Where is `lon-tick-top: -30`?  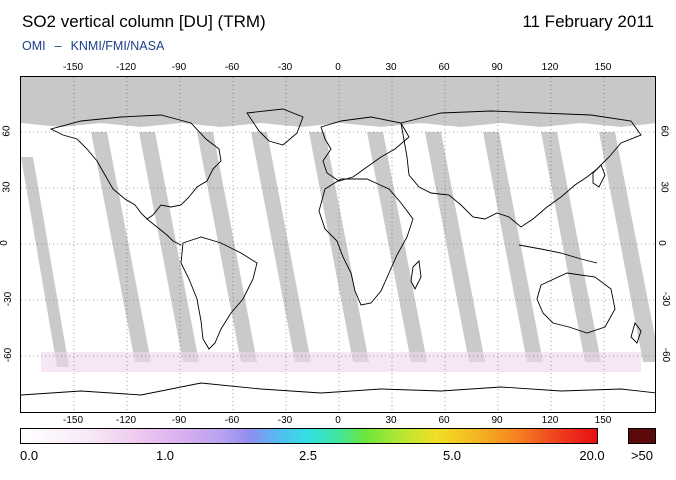 lon-tick-top: -30 is located at coordinates (285, 67).